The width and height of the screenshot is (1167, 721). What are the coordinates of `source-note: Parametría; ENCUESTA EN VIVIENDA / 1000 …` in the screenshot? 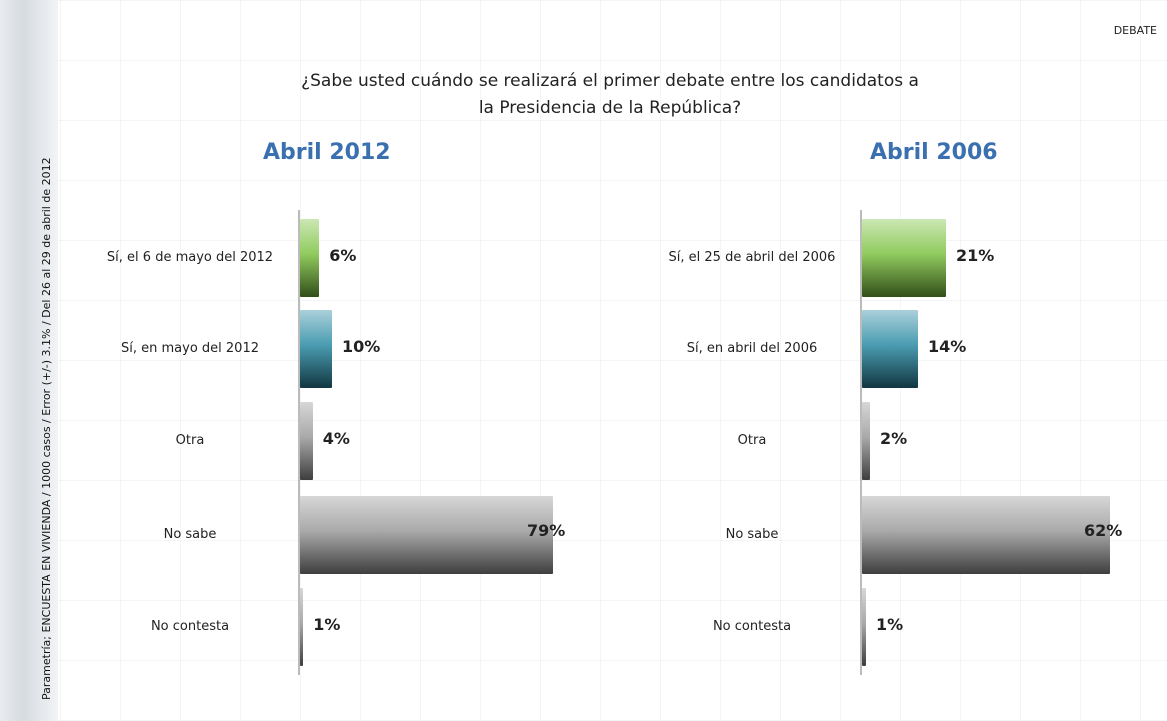 It's located at (46, 428).